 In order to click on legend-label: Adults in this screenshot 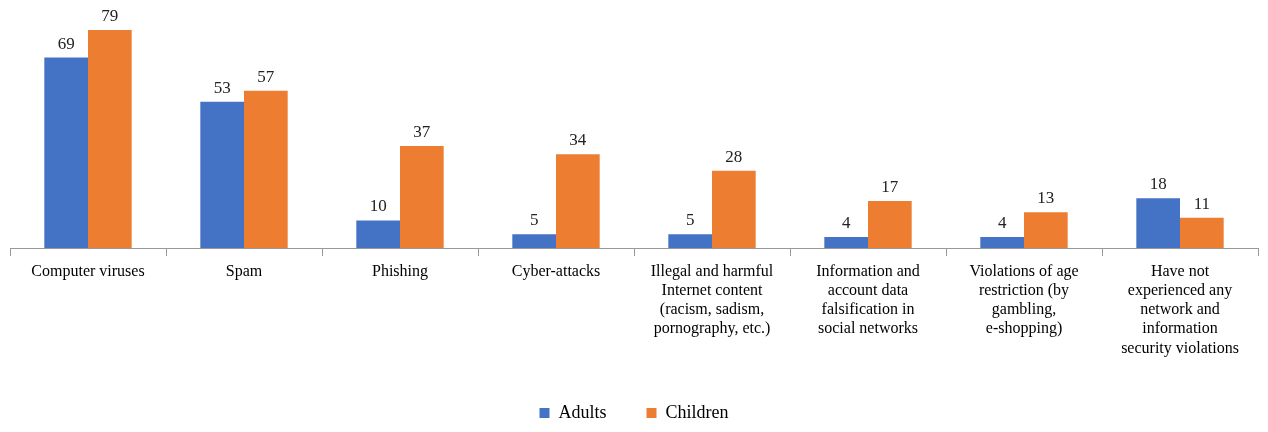, I will do `click(582, 411)`.